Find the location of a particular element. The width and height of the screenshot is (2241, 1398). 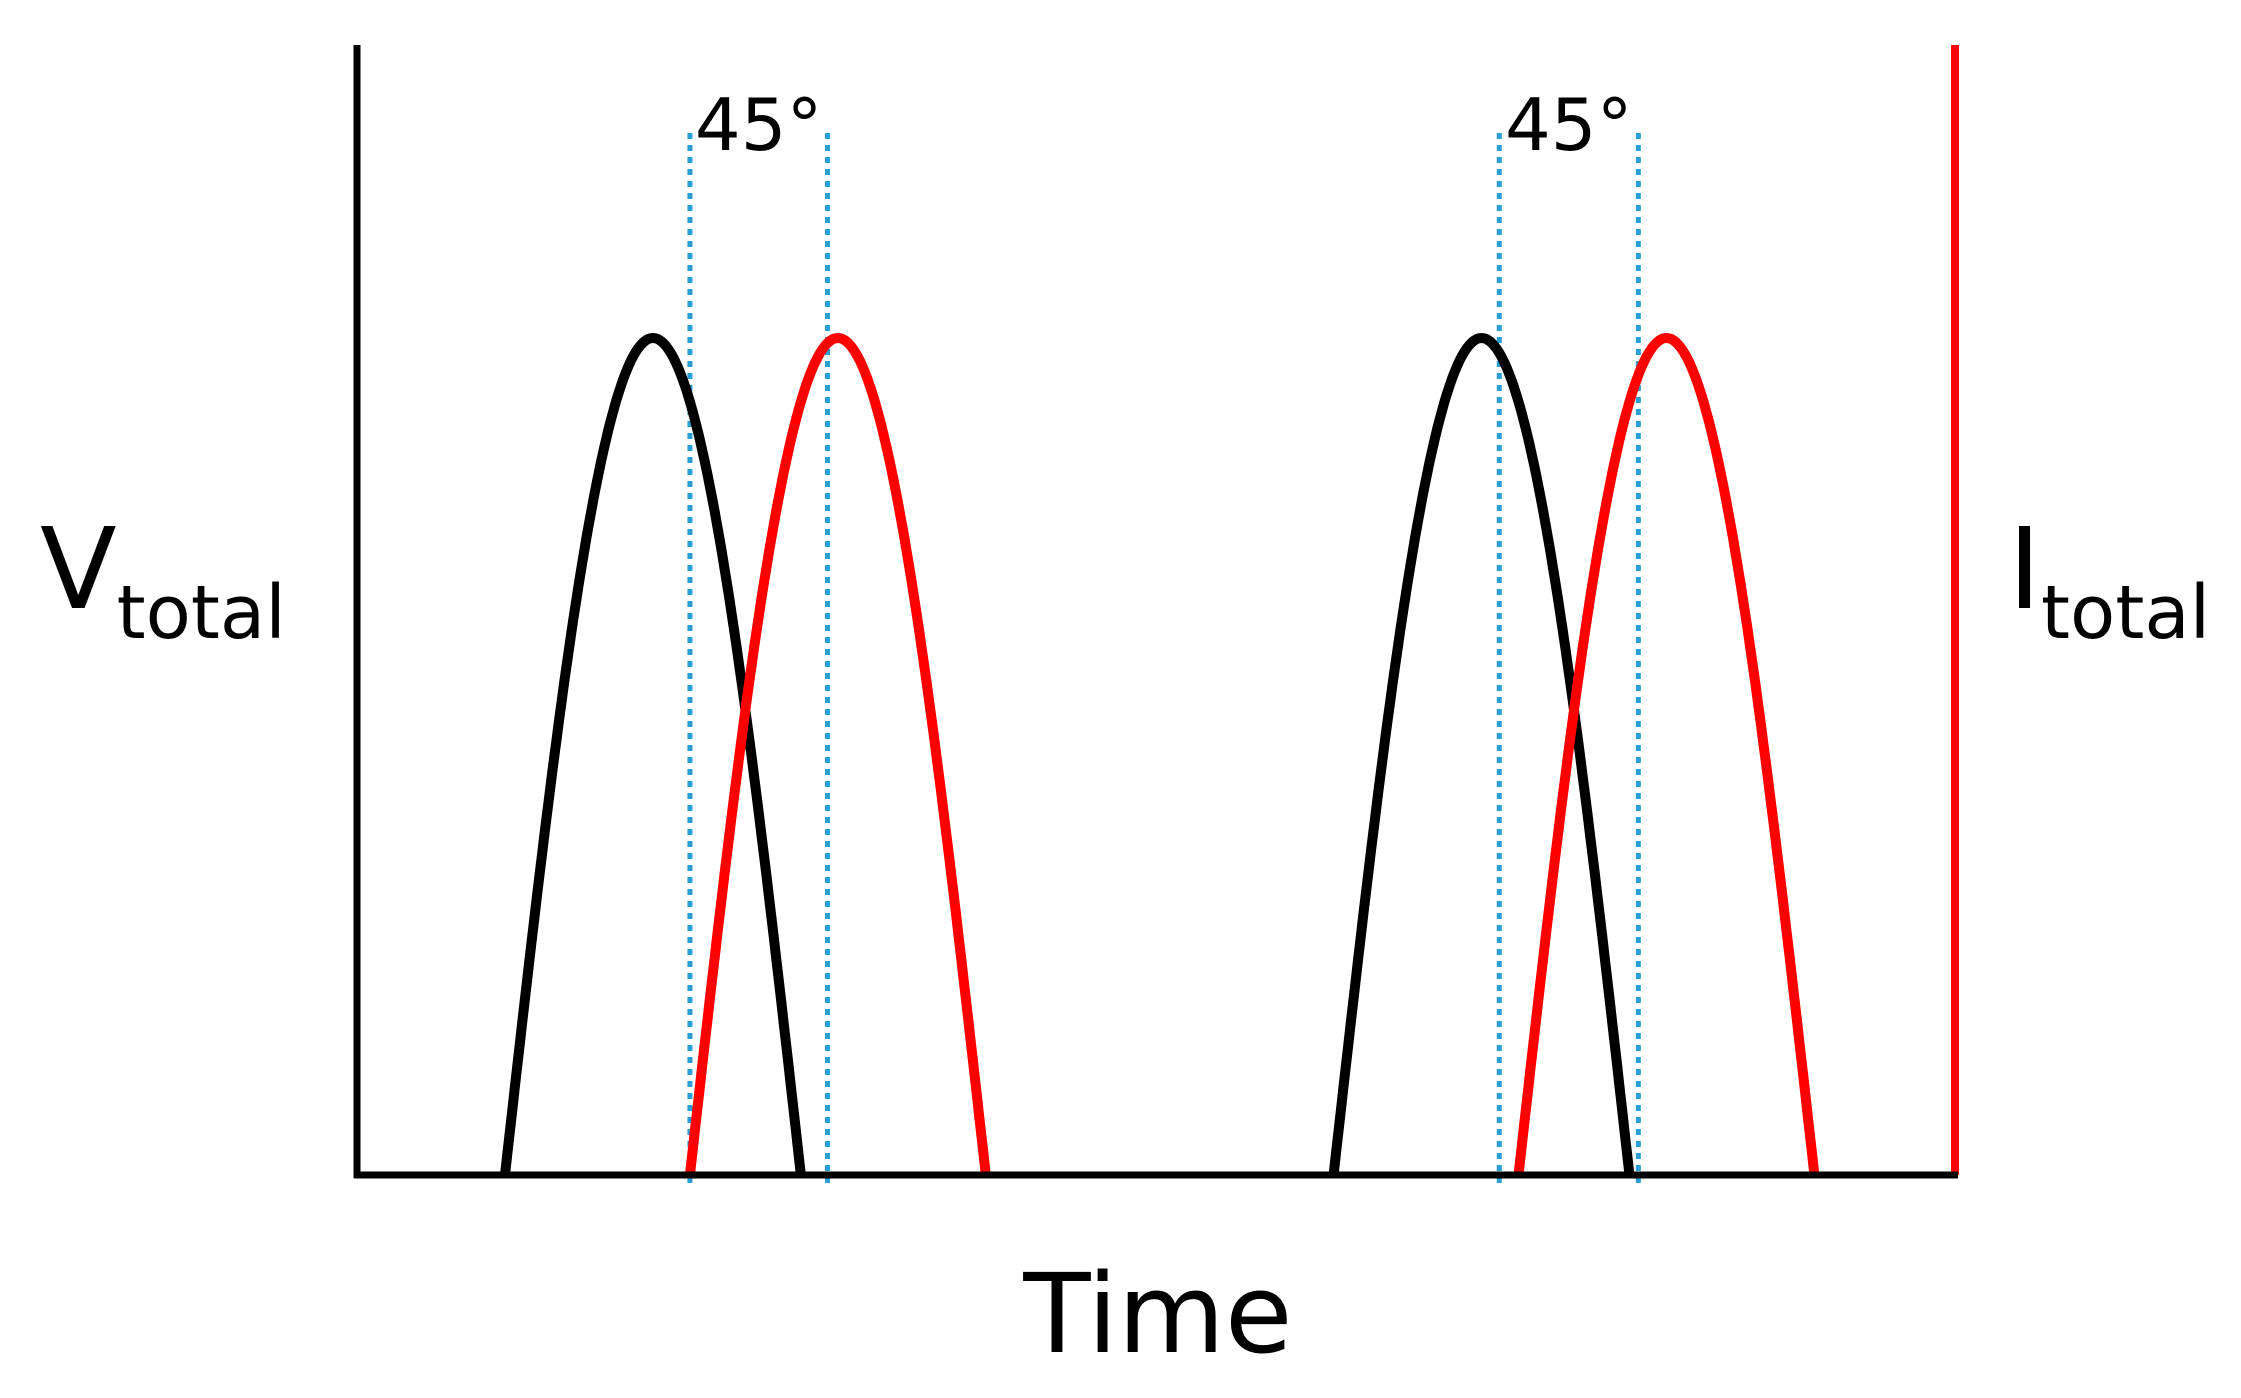

phase-label-1: 45° is located at coordinates (759, 125).